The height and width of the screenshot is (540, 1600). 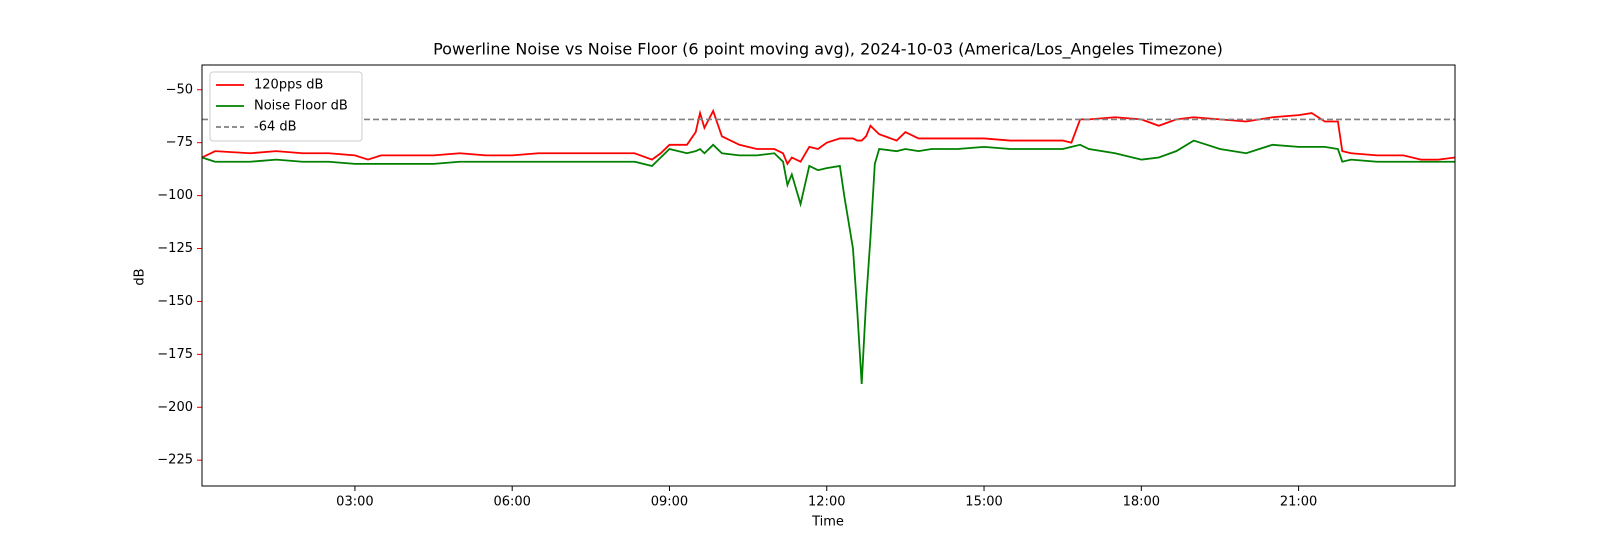 What do you see at coordinates (175, 460) in the screenshot?
I see `y-tick-label: −225` at bounding box center [175, 460].